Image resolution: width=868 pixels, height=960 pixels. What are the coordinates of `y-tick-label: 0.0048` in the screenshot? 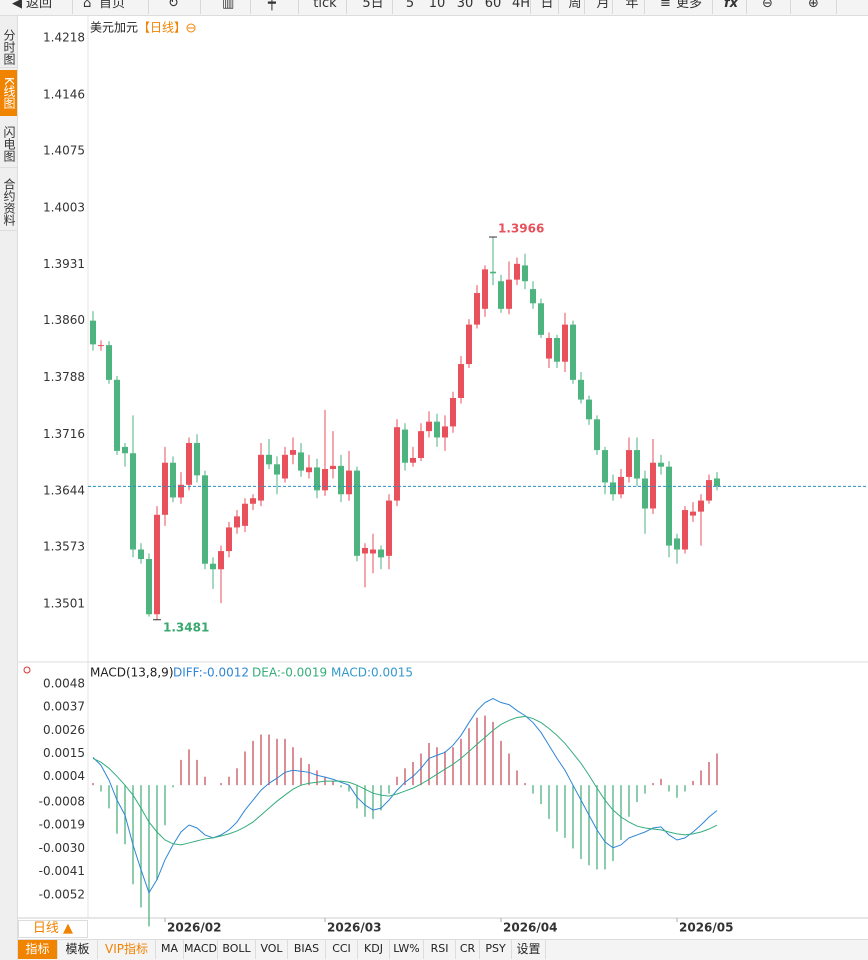 It's located at (64, 683).